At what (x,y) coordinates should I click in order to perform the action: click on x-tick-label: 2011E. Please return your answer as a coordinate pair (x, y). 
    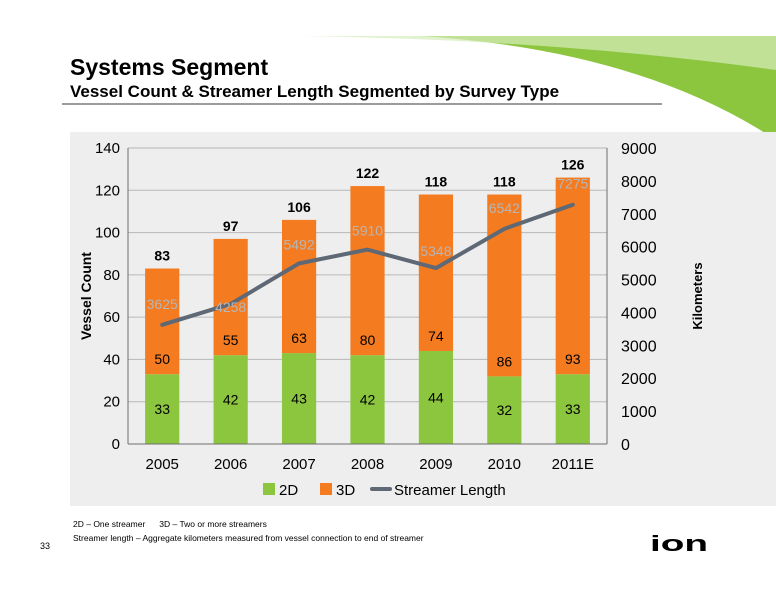
    Looking at the image, I should click on (573, 464).